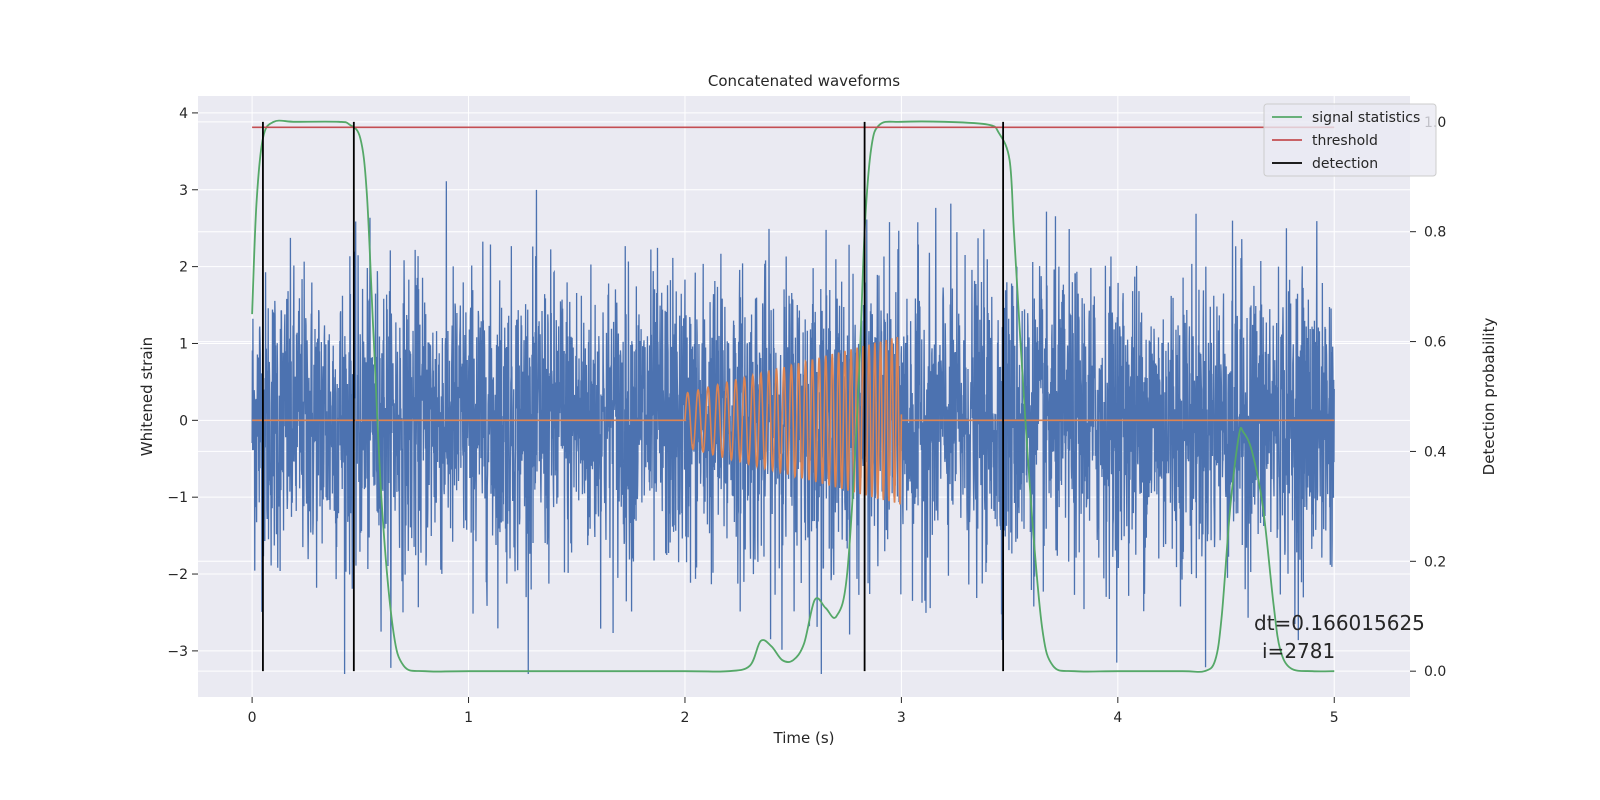  Describe the element at coordinates (1334, 718) in the screenshot. I see `x-tick-label: 5` at that location.